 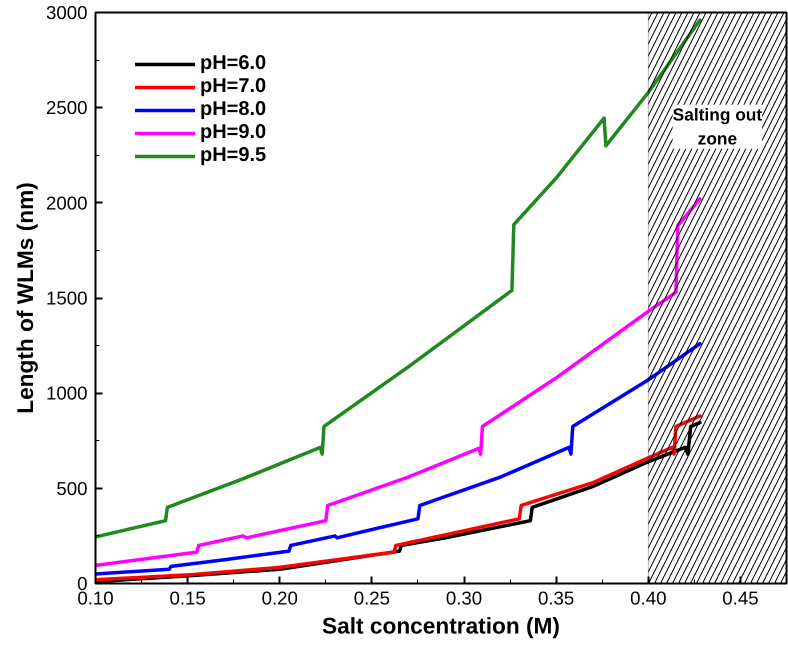 I want to click on y-tick-label: 3000, so click(x=67, y=12).